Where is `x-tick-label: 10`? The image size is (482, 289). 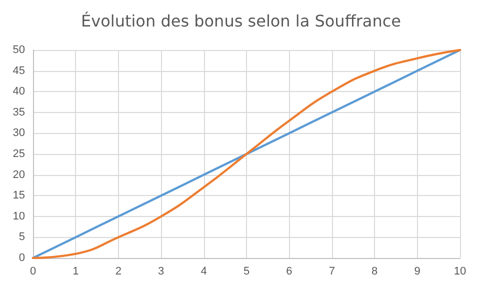 x-tick-label: 10 is located at coordinates (460, 272).